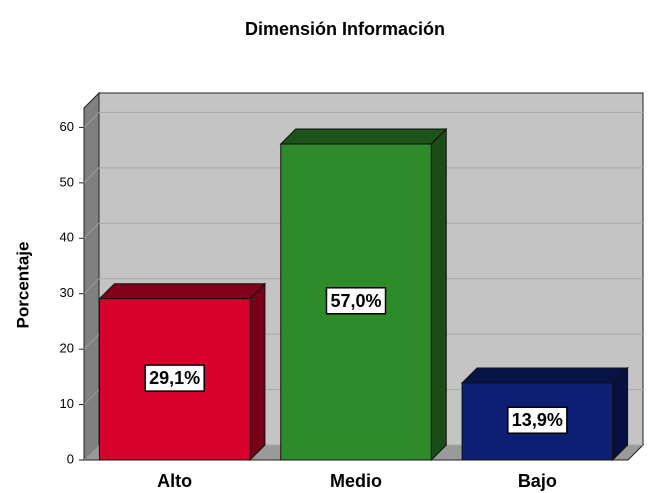 The image size is (649, 493). I want to click on side-wall, so click(91, 276).